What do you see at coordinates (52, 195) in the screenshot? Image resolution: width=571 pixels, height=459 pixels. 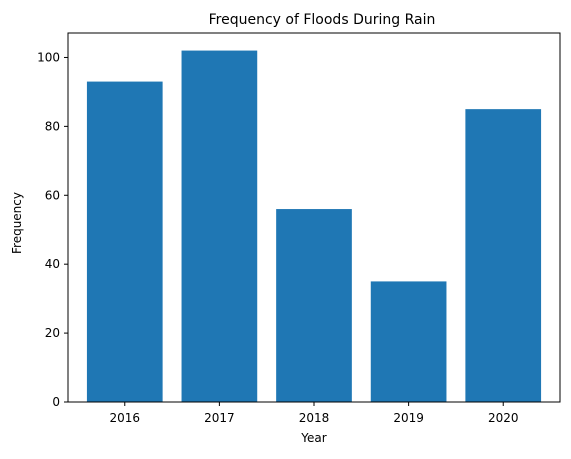 I see `y-tick-label: 60` at bounding box center [52, 195].